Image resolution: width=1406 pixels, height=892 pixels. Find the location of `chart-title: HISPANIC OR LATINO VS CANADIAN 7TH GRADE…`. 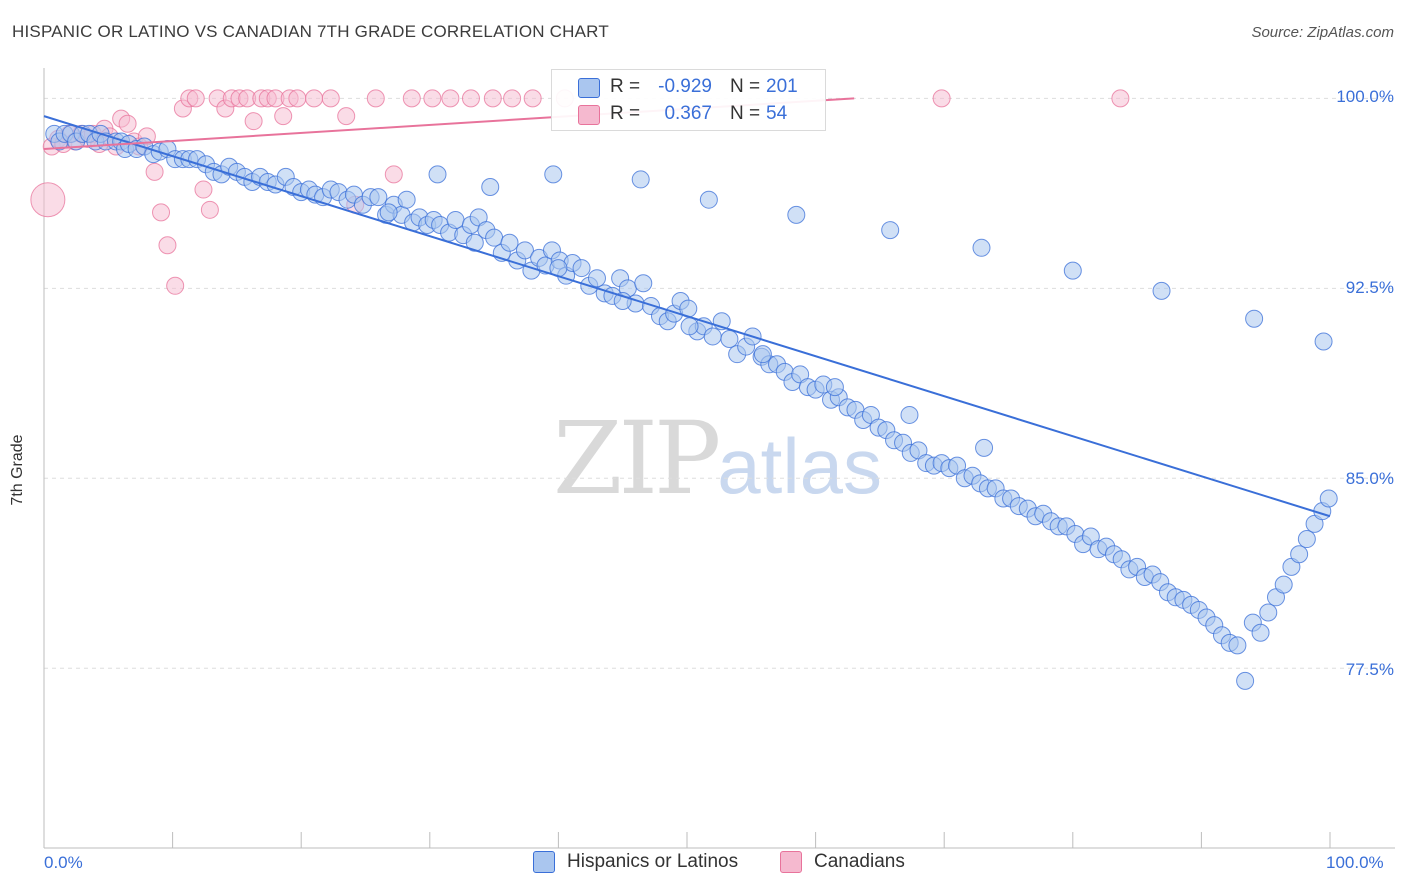

chart-title: HISPANIC OR LATINO VS CANADIAN 7TH GRADE… is located at coordinates (310, 31).